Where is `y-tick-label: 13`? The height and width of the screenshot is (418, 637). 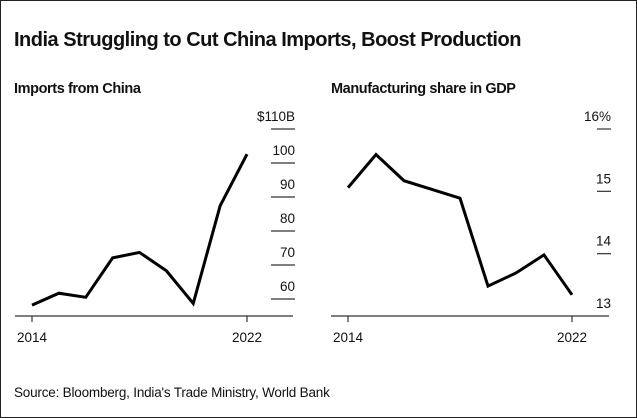 y-tick-label: 13 is located at coordinates (603, 303).